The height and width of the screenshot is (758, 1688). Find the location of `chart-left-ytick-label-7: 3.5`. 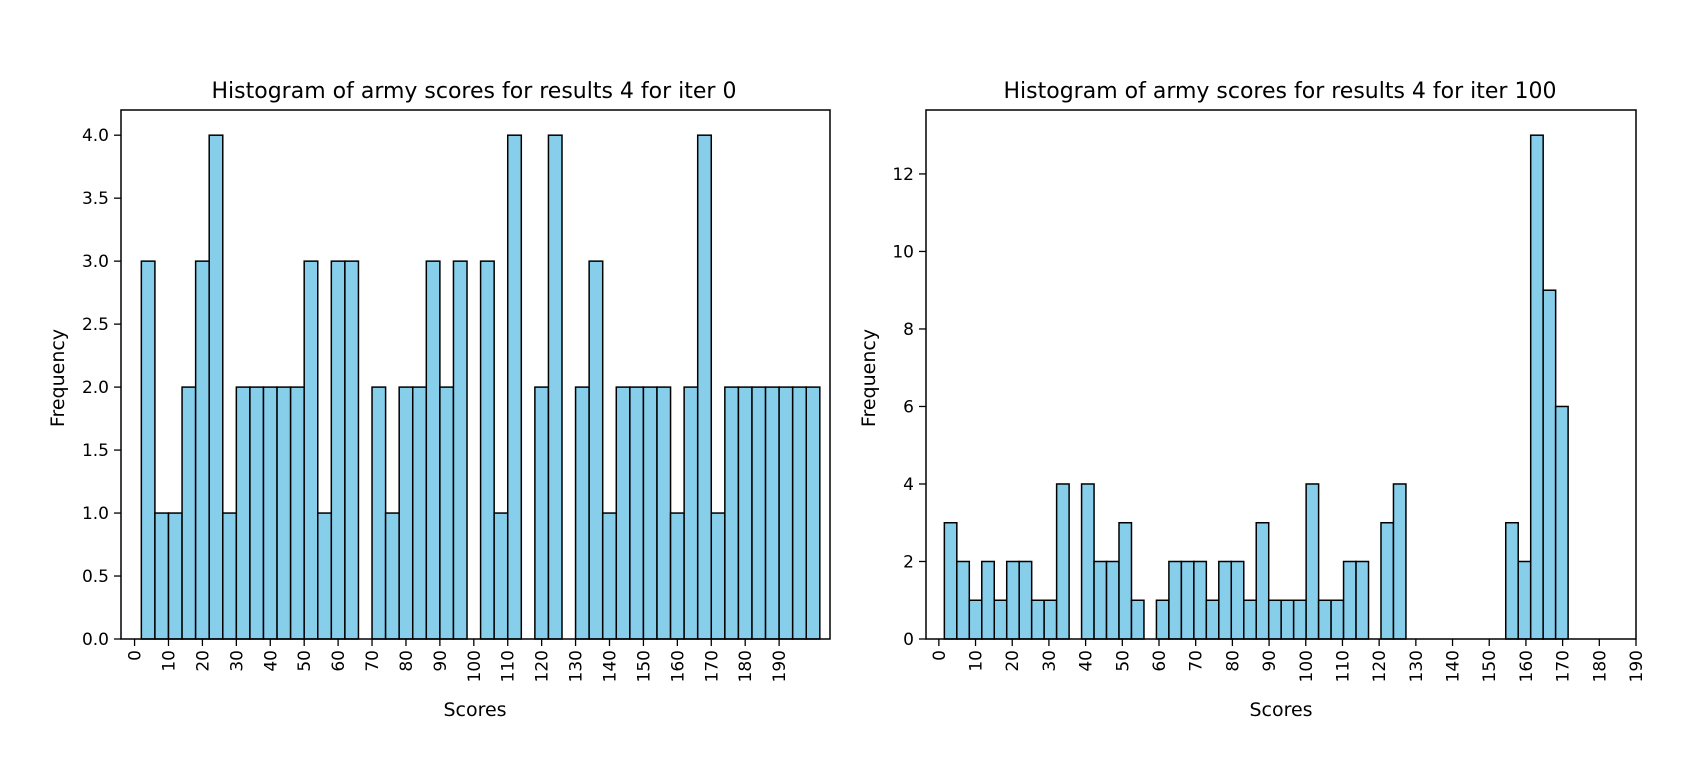

chart-left-ytick-label-7: 3.5 is located at coordinates (95, 199).